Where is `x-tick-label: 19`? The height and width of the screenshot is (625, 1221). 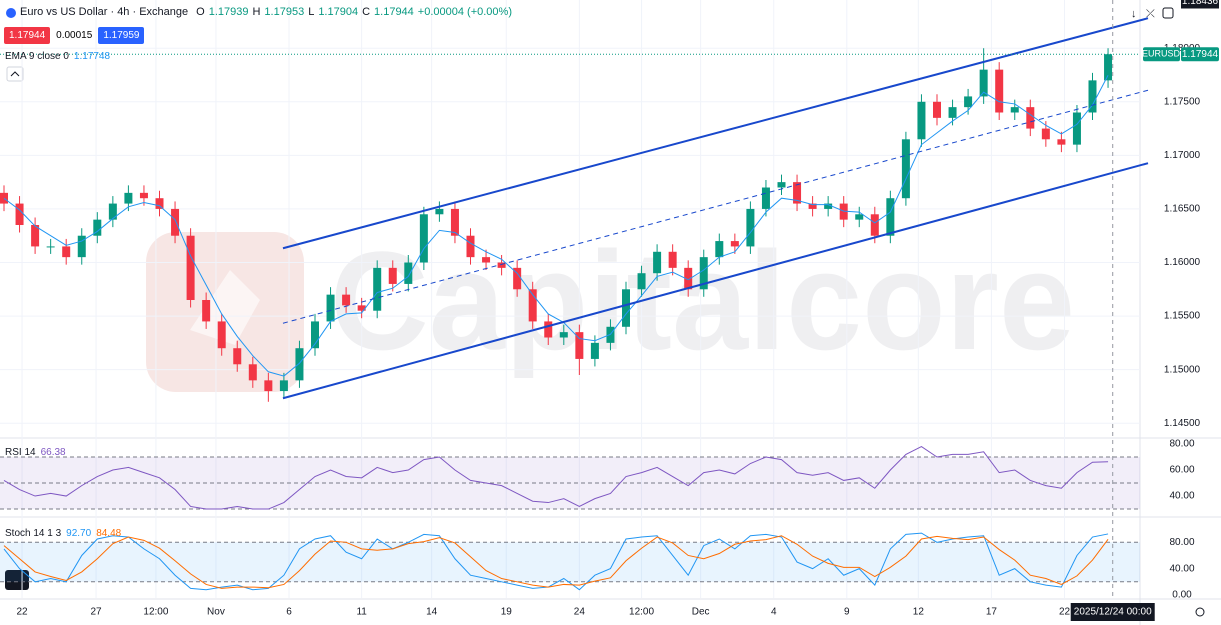
x-tick-label: 19 is located at coordinates (507, 612).